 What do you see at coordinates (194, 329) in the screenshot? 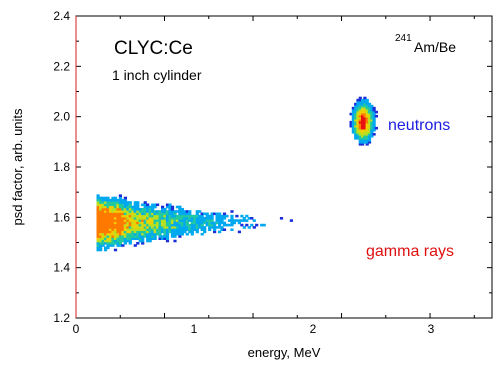
I see `x-tick-label: 1` at bounding box center [194, 329].